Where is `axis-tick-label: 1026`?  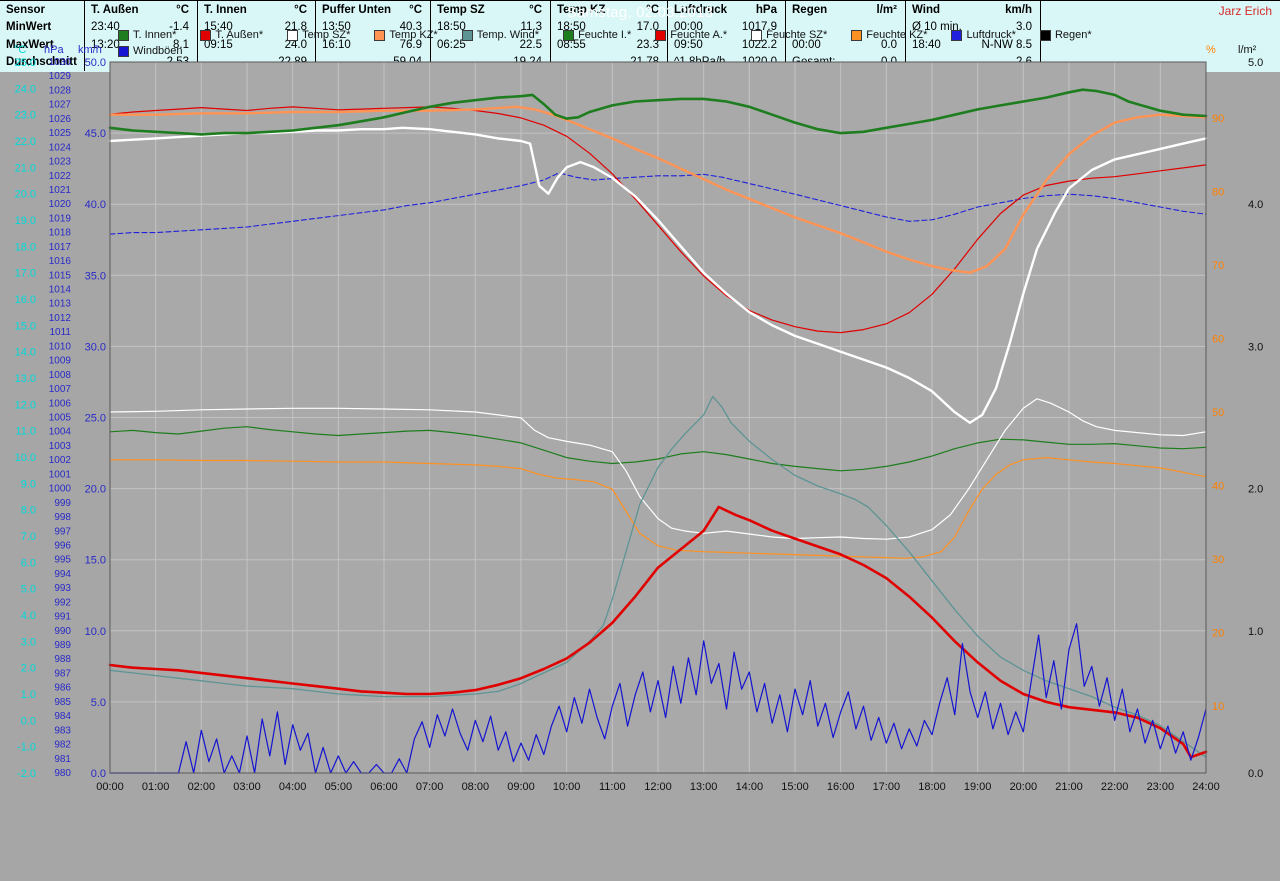 axis-tick-label: 1026 is located at coordinates (60, 119).